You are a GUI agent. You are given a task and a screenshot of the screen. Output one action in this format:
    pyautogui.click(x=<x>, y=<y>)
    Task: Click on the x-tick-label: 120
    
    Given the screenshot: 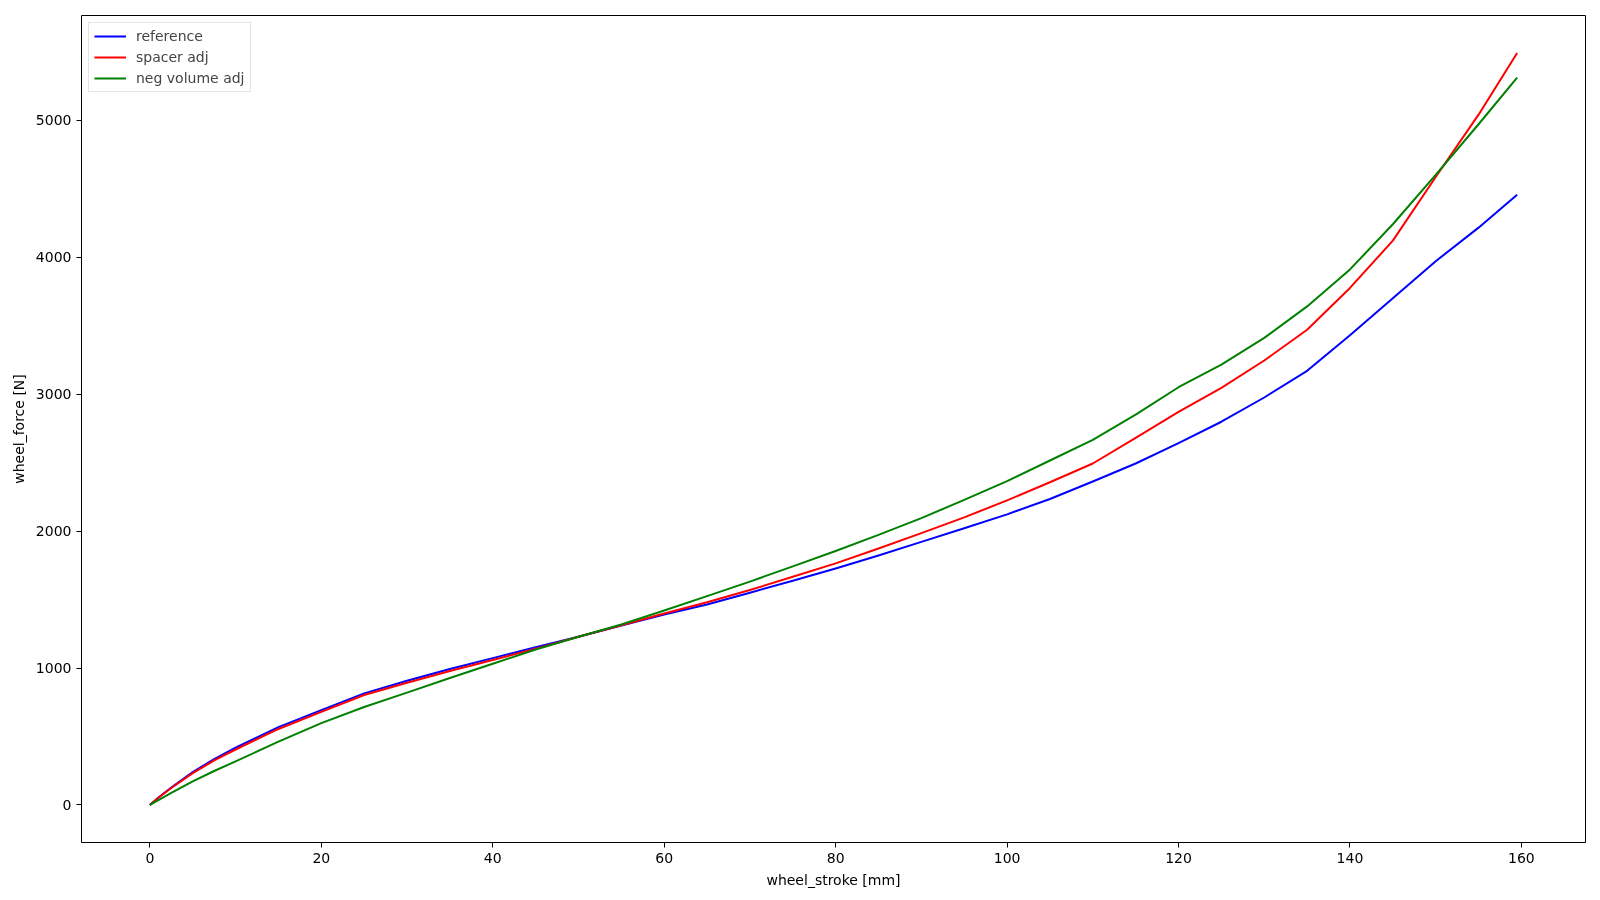 What is the action you would take?
    pyautogui.click(x=1178, y=857)
    